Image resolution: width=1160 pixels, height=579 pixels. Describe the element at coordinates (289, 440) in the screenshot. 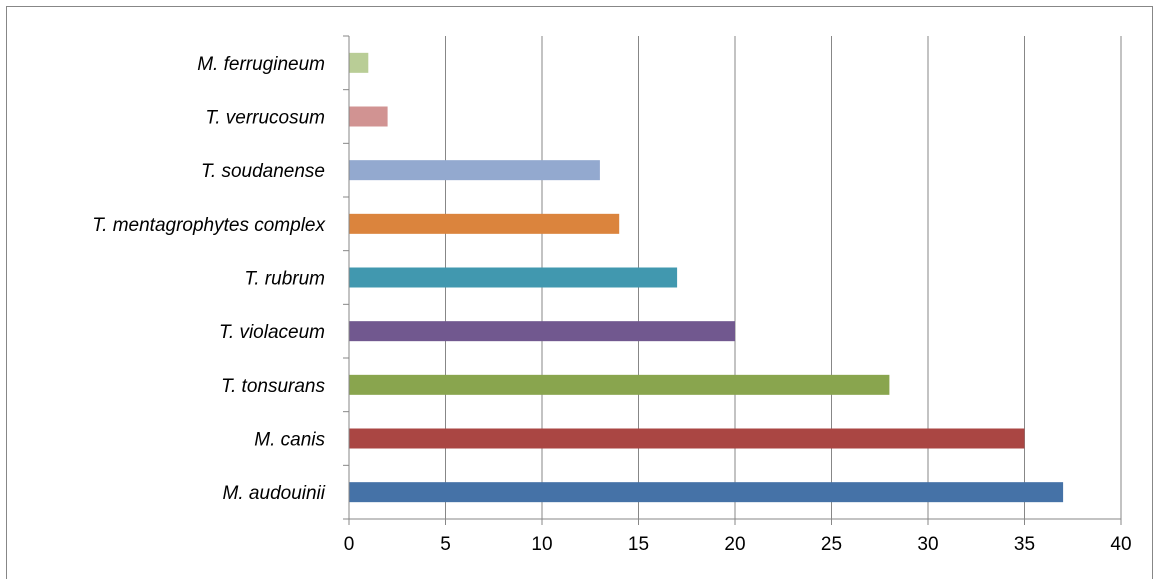

I see `category-label: M. canis` at that location.